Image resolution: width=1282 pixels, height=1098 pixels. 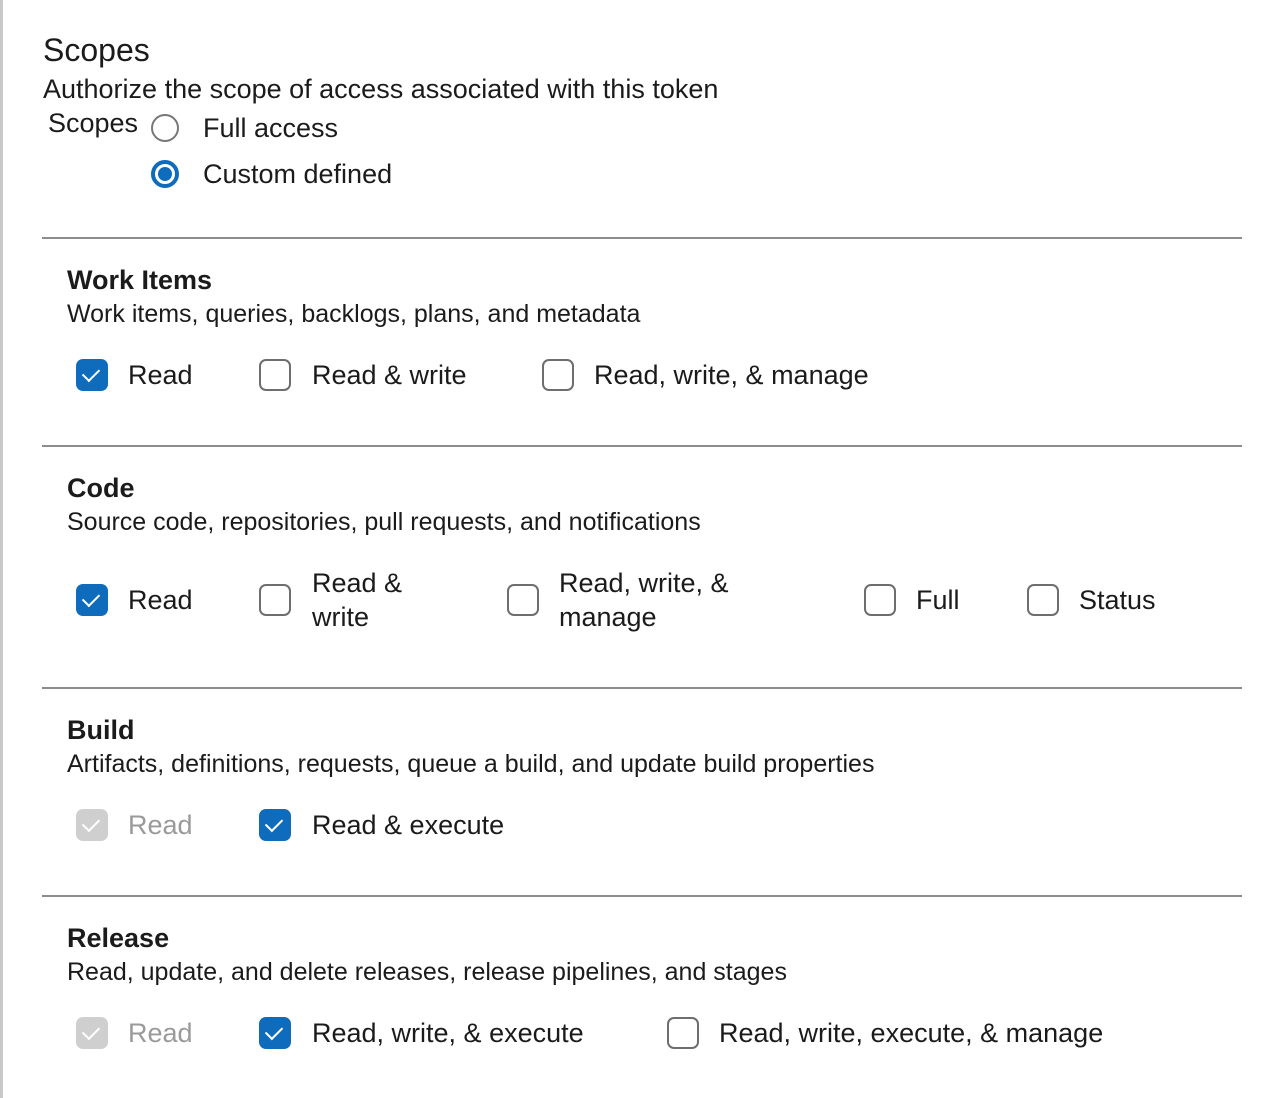 I want to click on checkbox-release-manage, so click(x=683, y=1033).